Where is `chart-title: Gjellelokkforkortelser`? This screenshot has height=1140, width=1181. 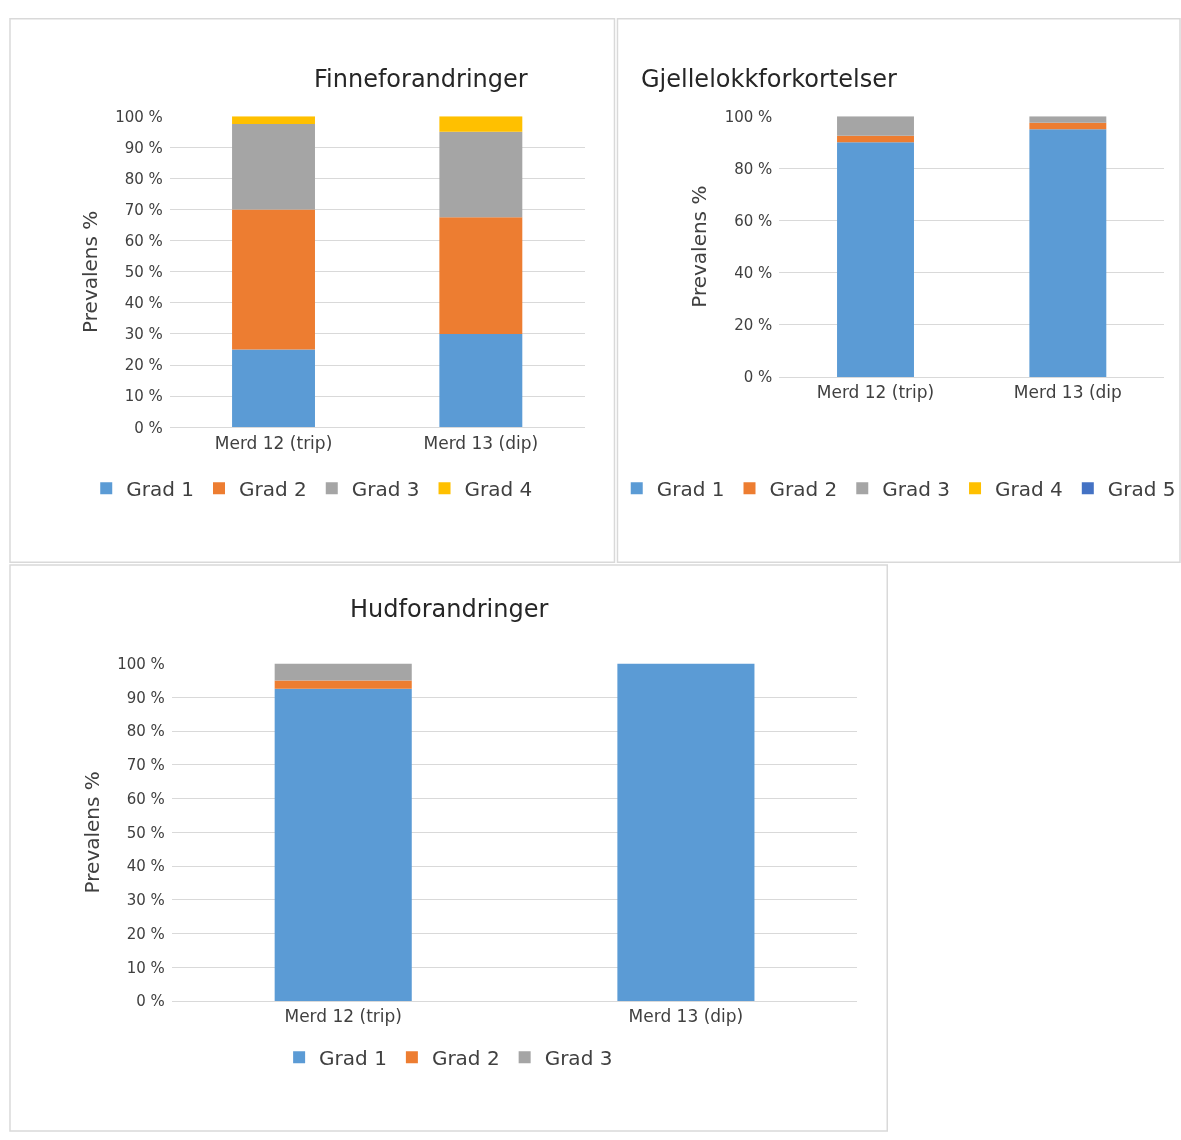 chart-title: Gjellelokkforkortelser is located at coordinates (769, 79).